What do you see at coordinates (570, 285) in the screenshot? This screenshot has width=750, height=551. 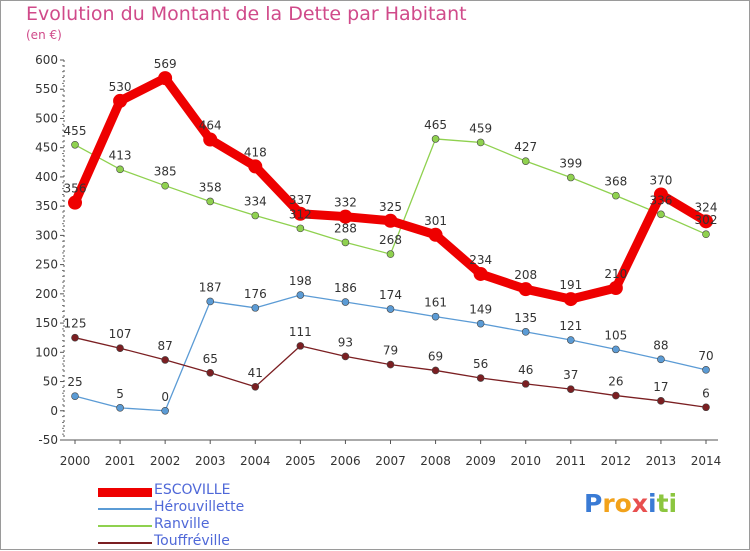 I see `data-label: 191` at bounding box center [570, 285].